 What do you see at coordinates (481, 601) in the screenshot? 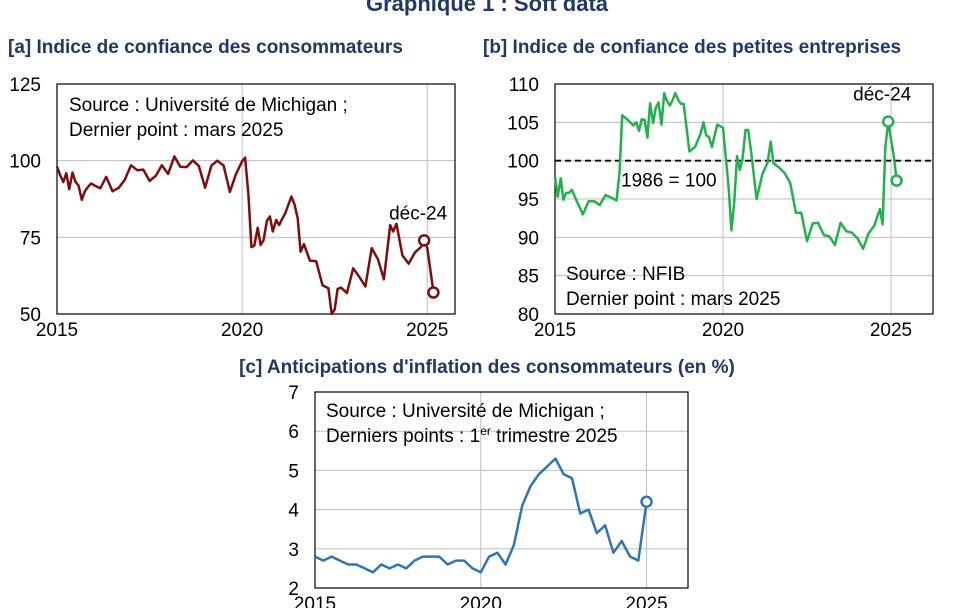
I see `chart-c-xtick-1: 2020` at bounding box center [481, 601].